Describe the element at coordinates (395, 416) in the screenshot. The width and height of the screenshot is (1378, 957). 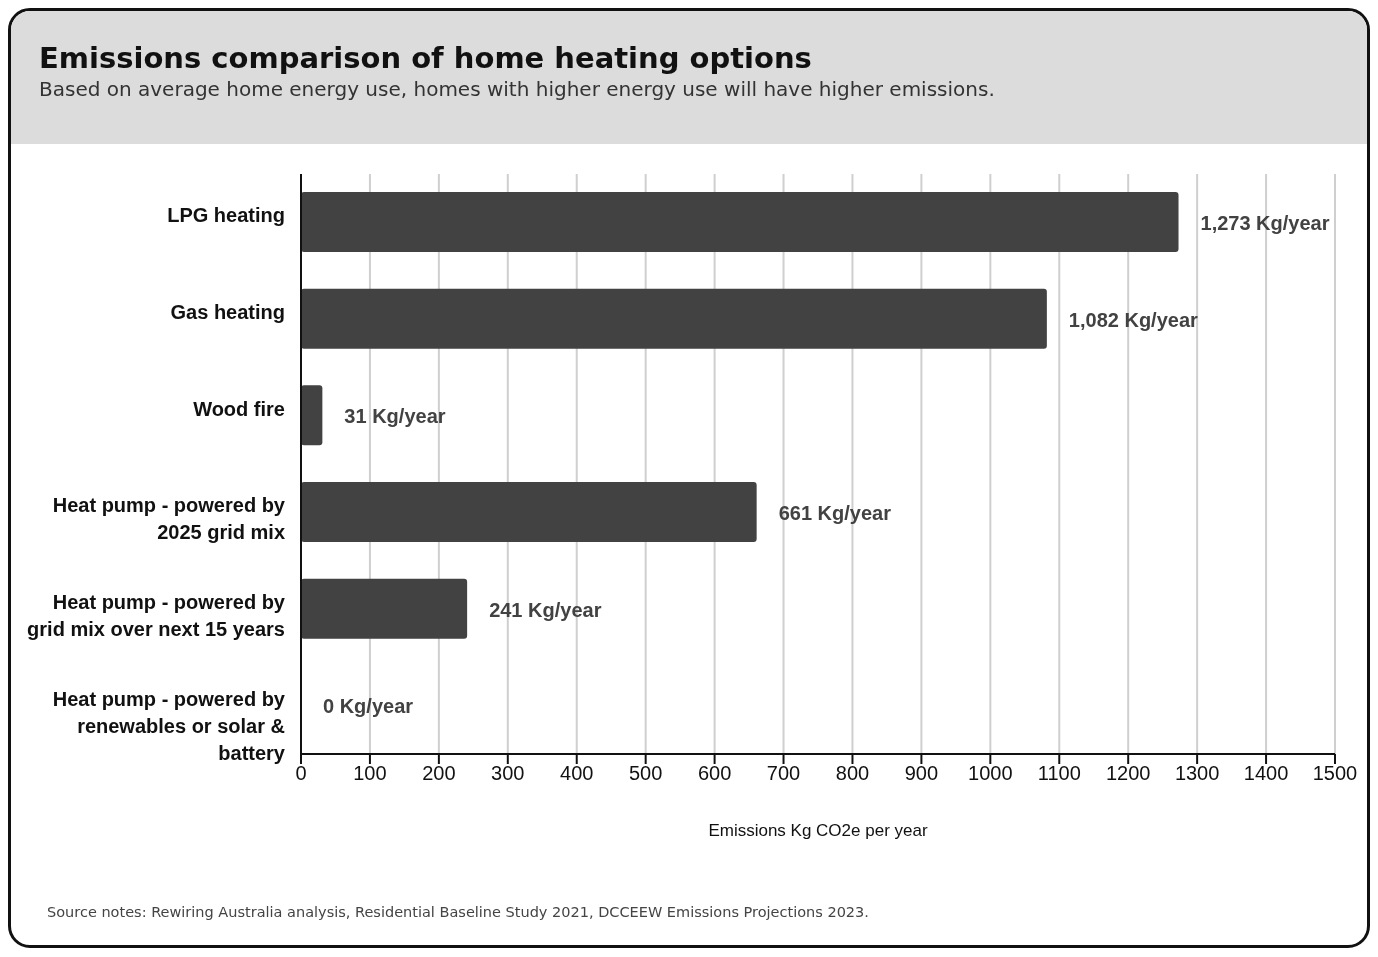
I see `data-label: 31 Kg/year` at that location.